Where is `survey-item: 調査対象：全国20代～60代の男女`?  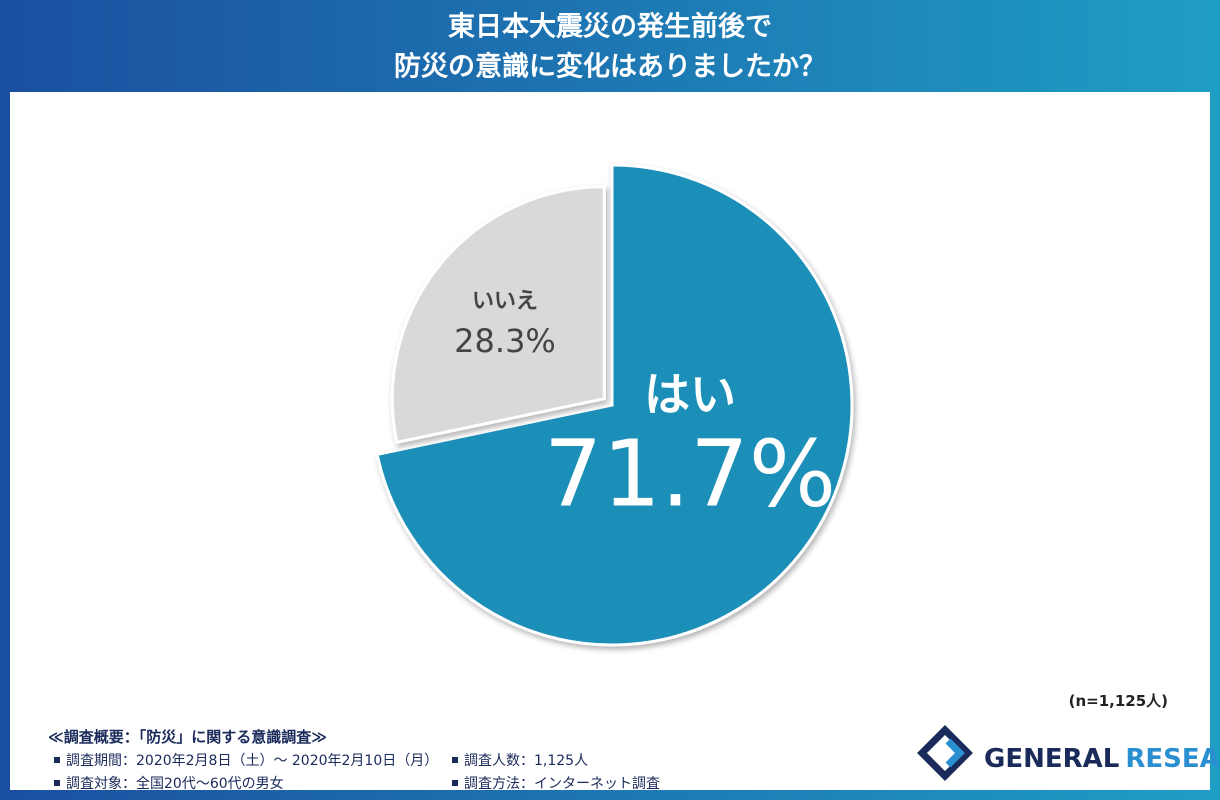 survey-item: 調査対象：全国20代～60代の男女 is located at coordinates (175, 783).